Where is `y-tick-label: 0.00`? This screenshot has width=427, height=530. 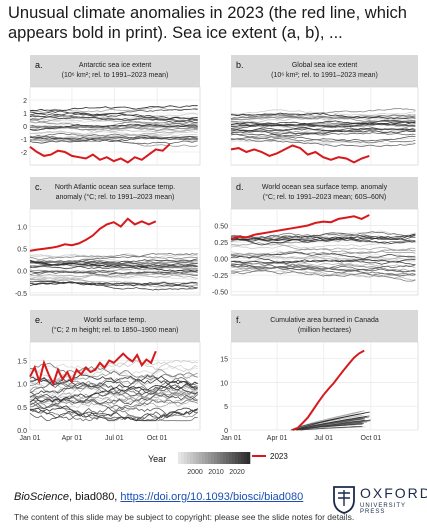
y-tick-label: 0.00 is located at coordinates (221, 260).